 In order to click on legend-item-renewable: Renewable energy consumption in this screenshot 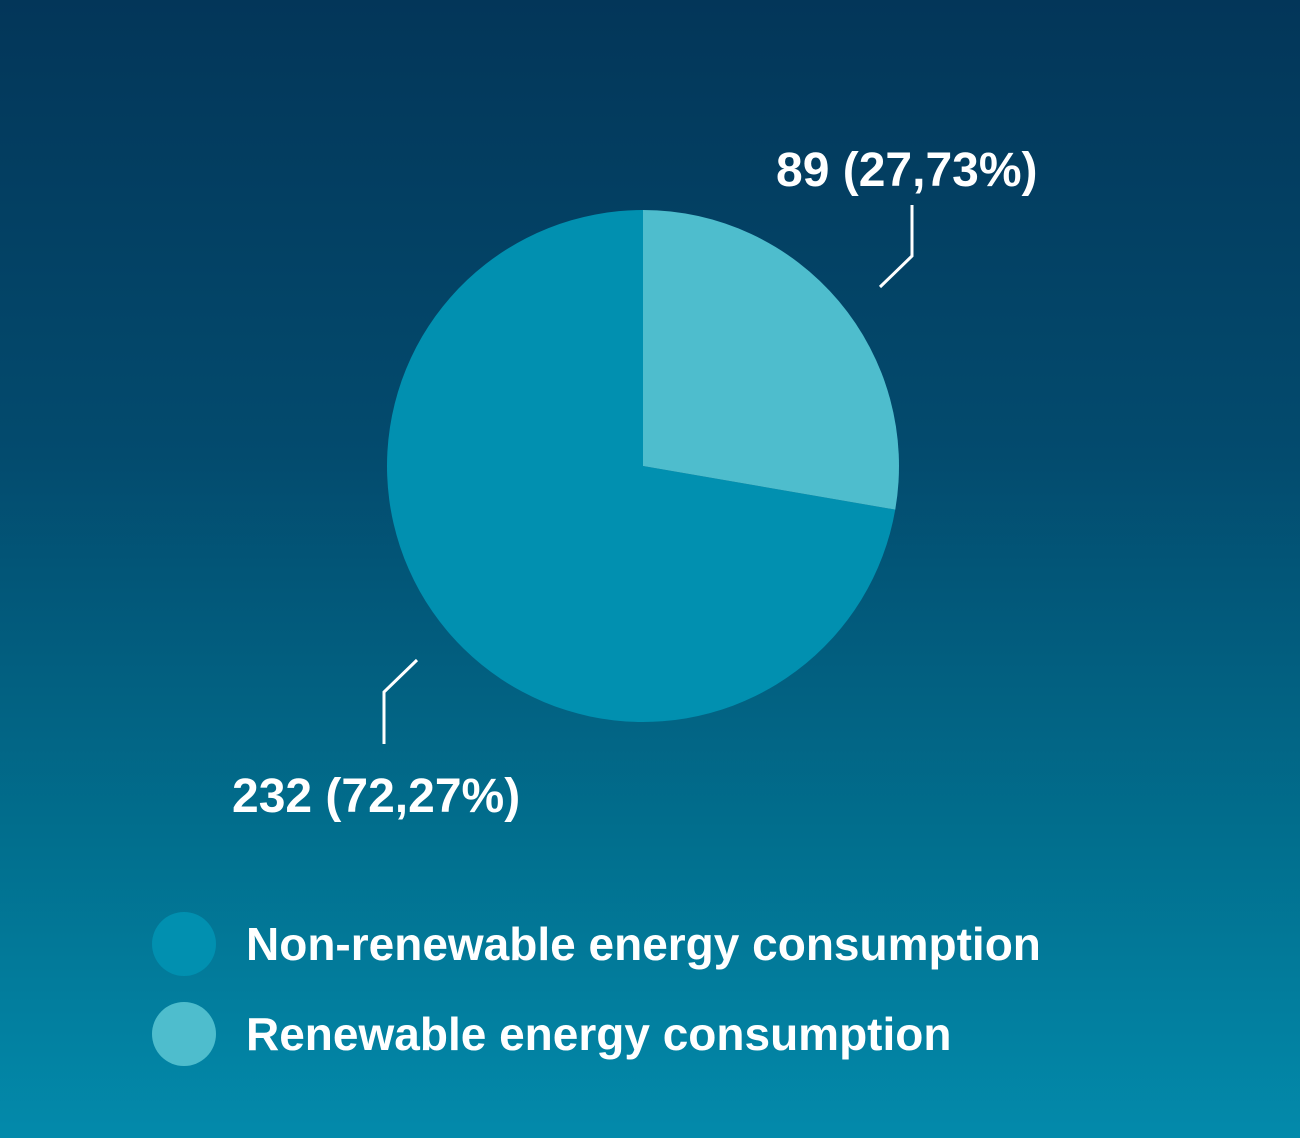, I will do `click(596, 1034)`.